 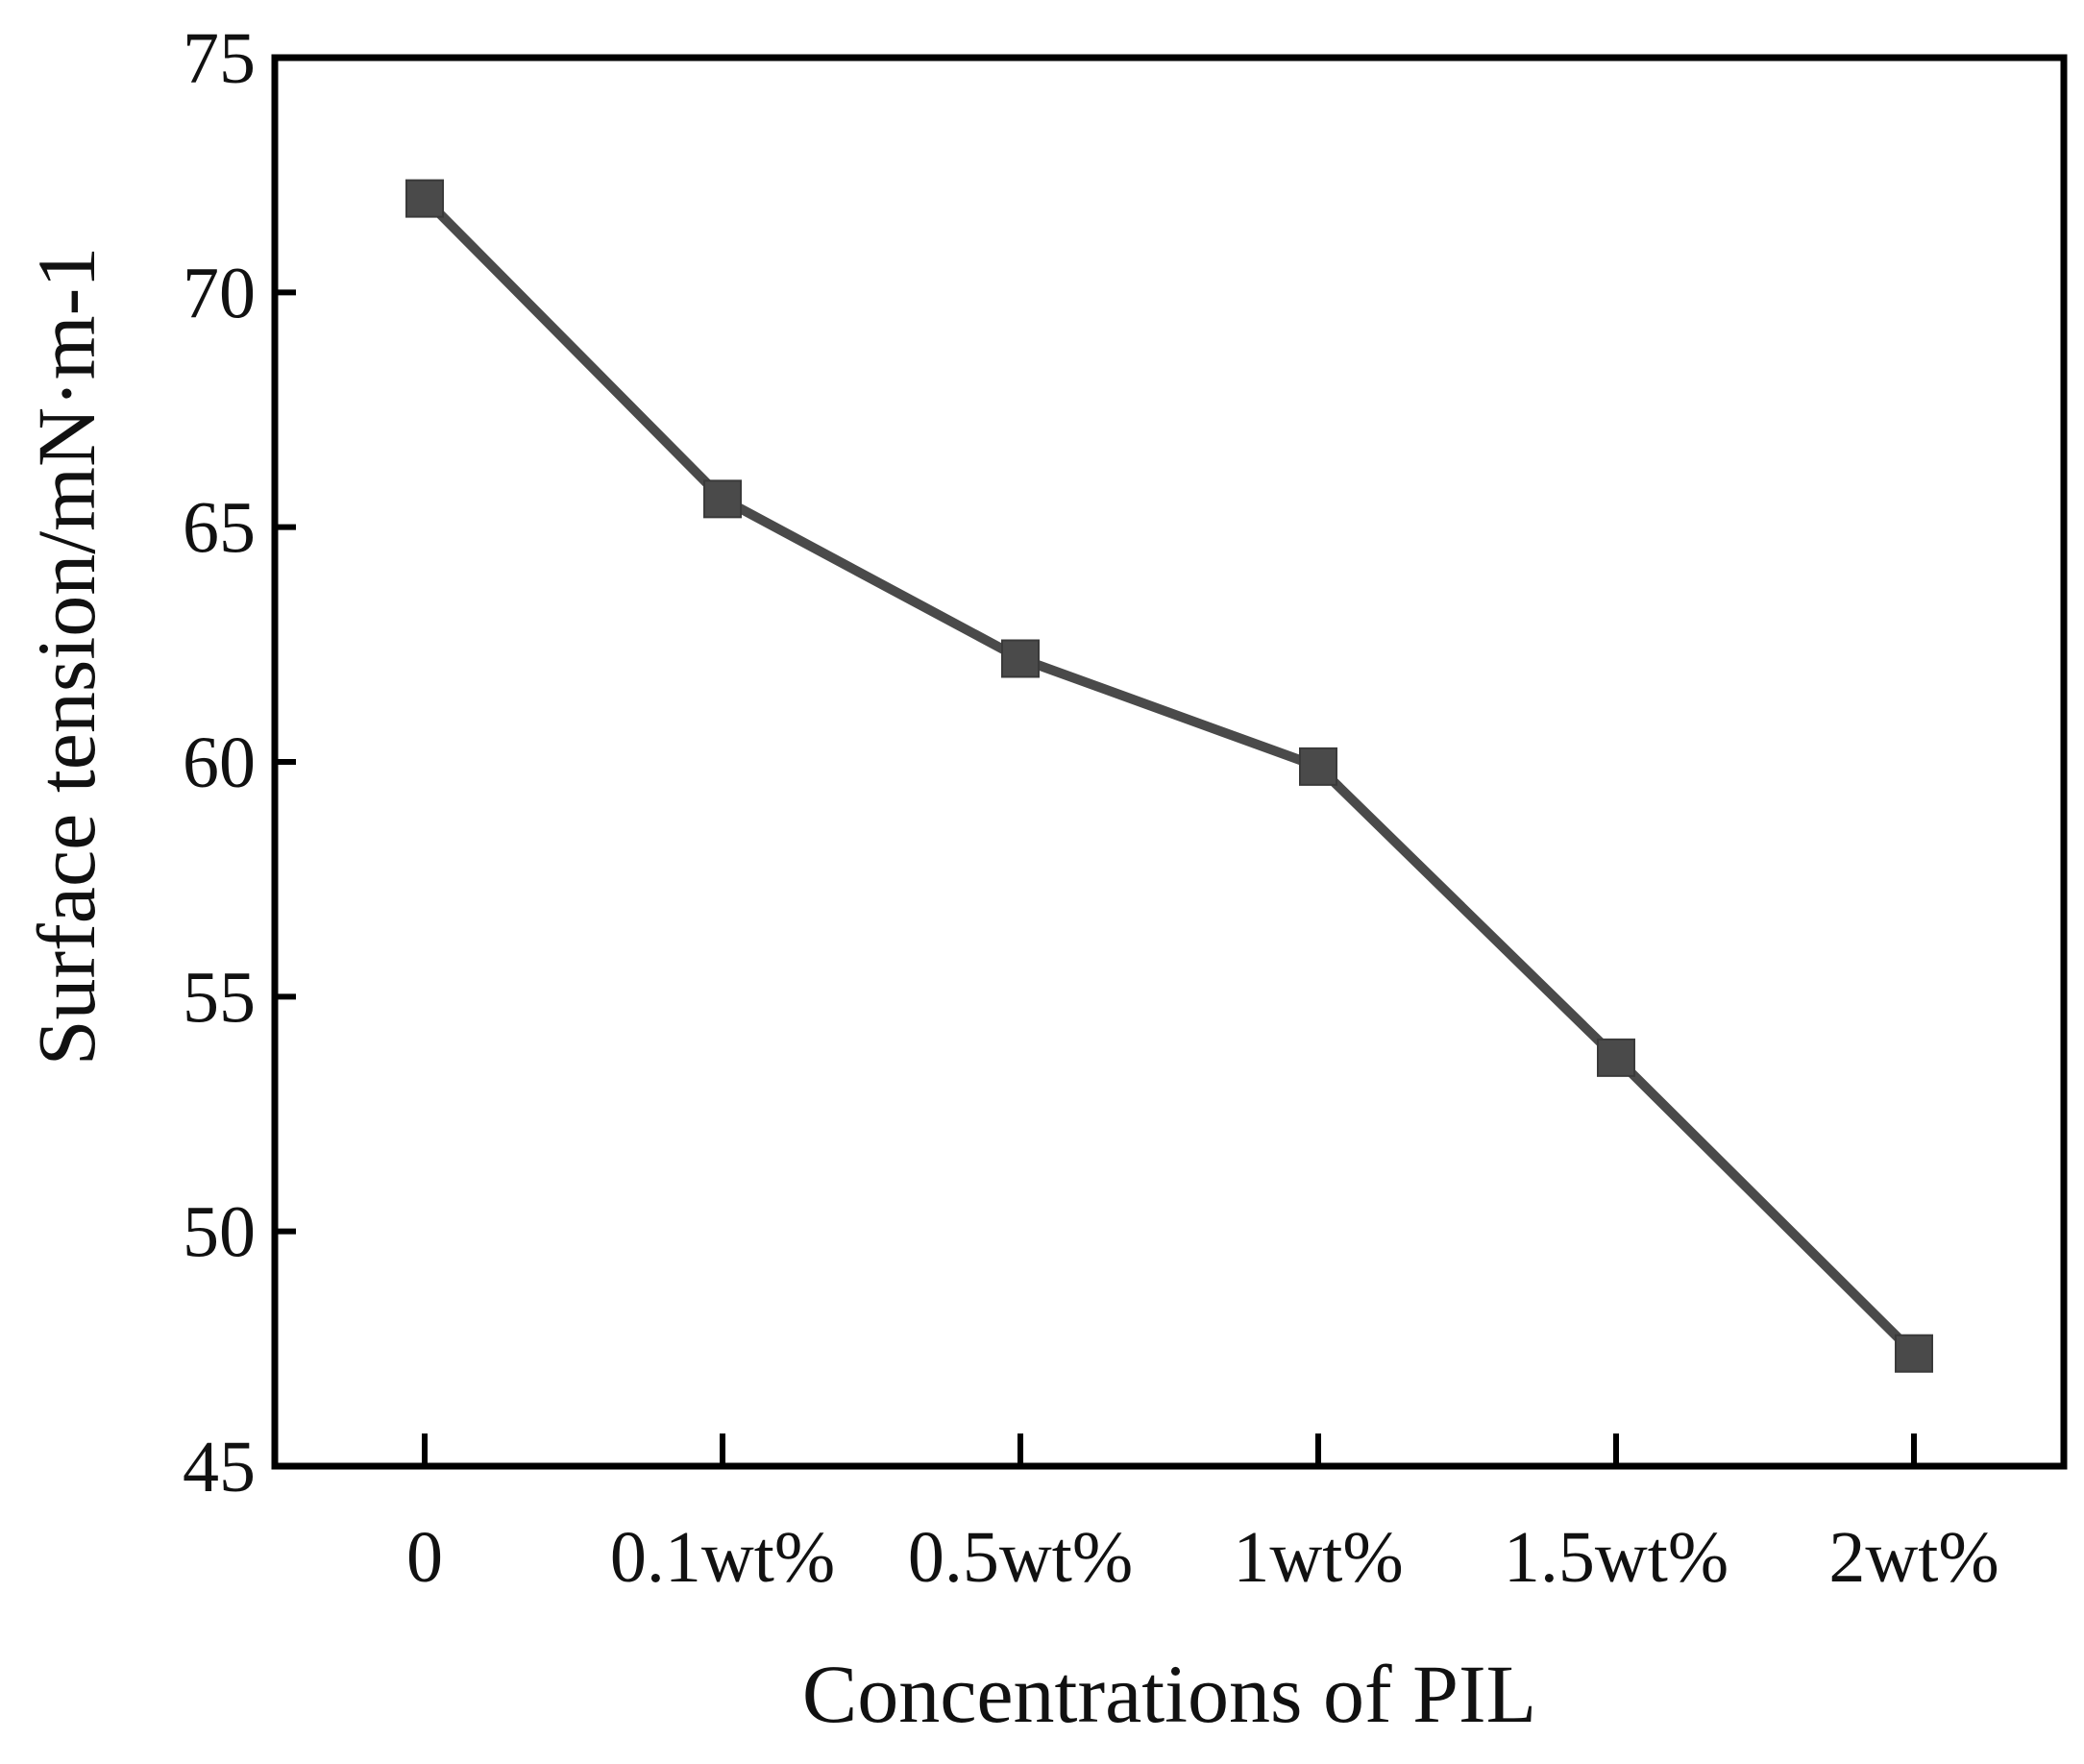 What do you see at coordinates (219, 1467) in the screenshot?
I see `y-tick-label: 45` at bounding box center [219, 1467].